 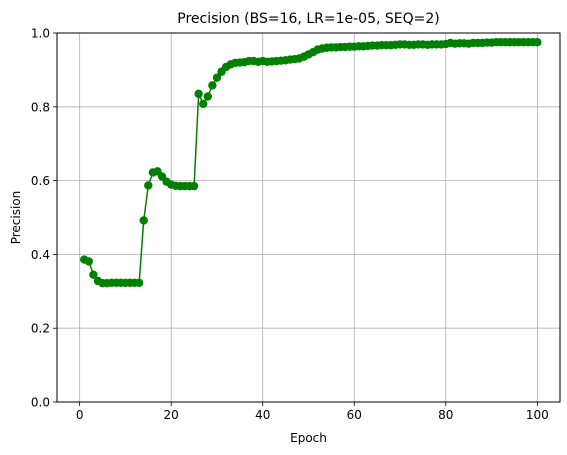 I want to click on x-axis-label: Epoch, so click(x=308, y=438).